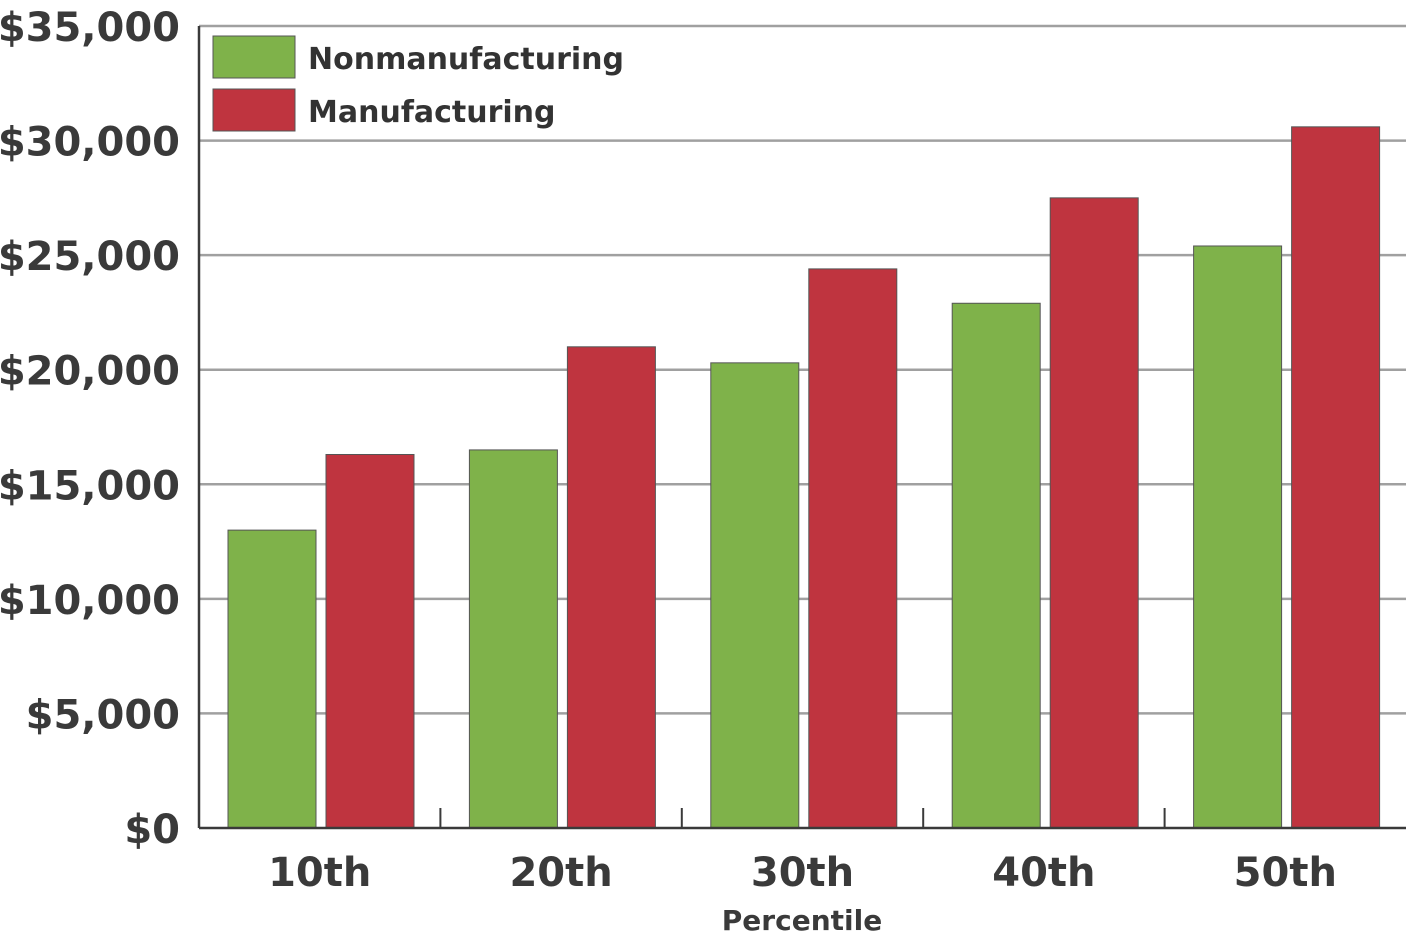  What do you see at coordinates (90, 601) in the screenshot?
I see `y-tick-label: $10,000` at bounding box center [90, 601].